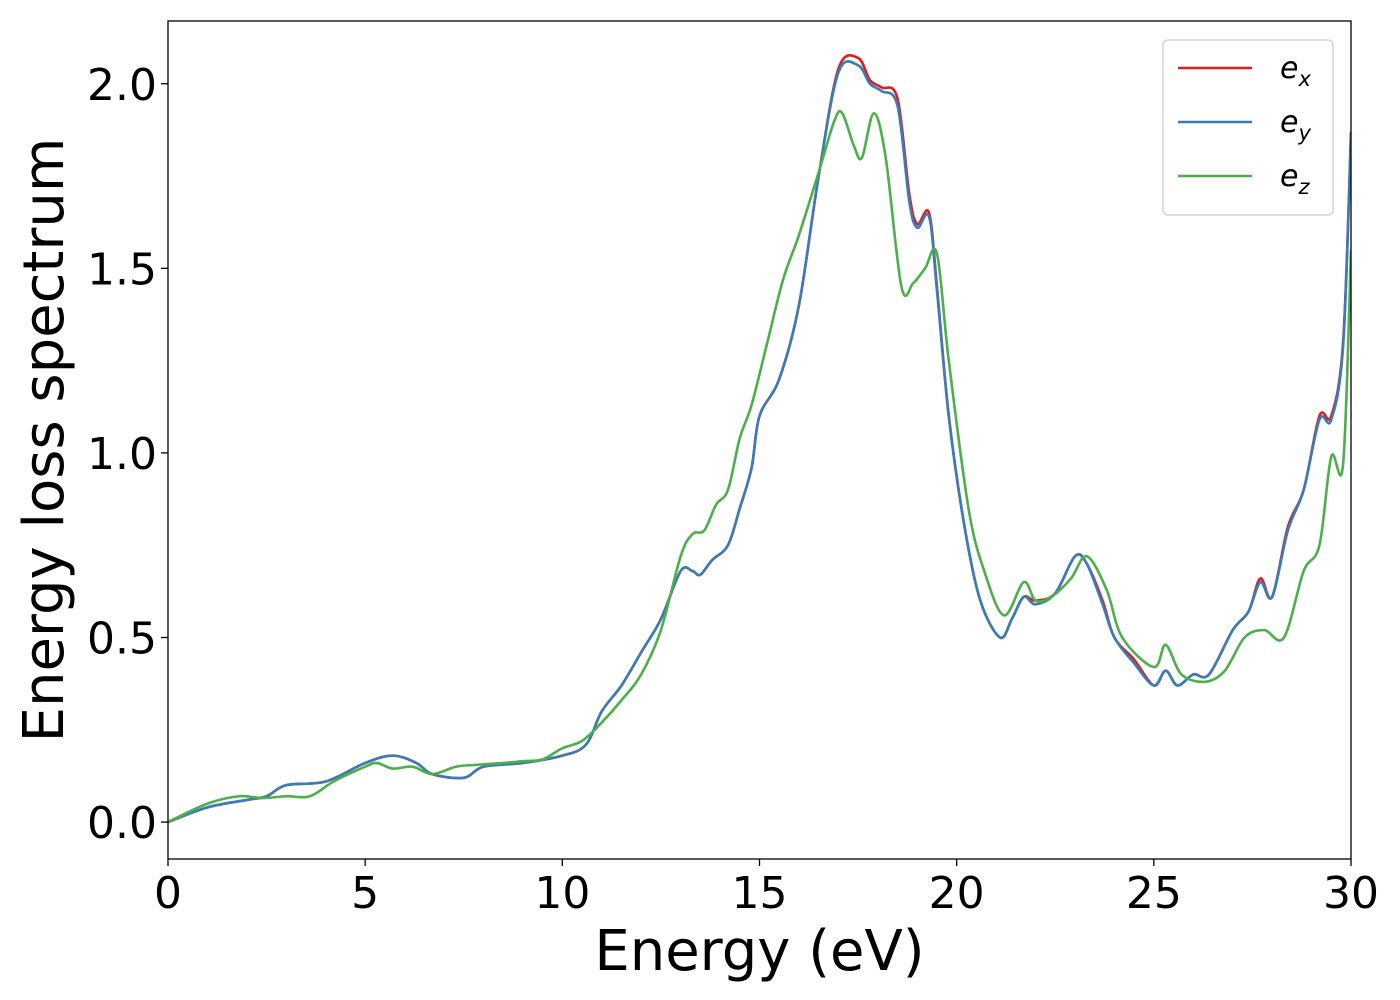  What do you see at coordinates (562, 893) in the screenshot?
I see `x-tick-label: 10` at bounding box center [562, 893].